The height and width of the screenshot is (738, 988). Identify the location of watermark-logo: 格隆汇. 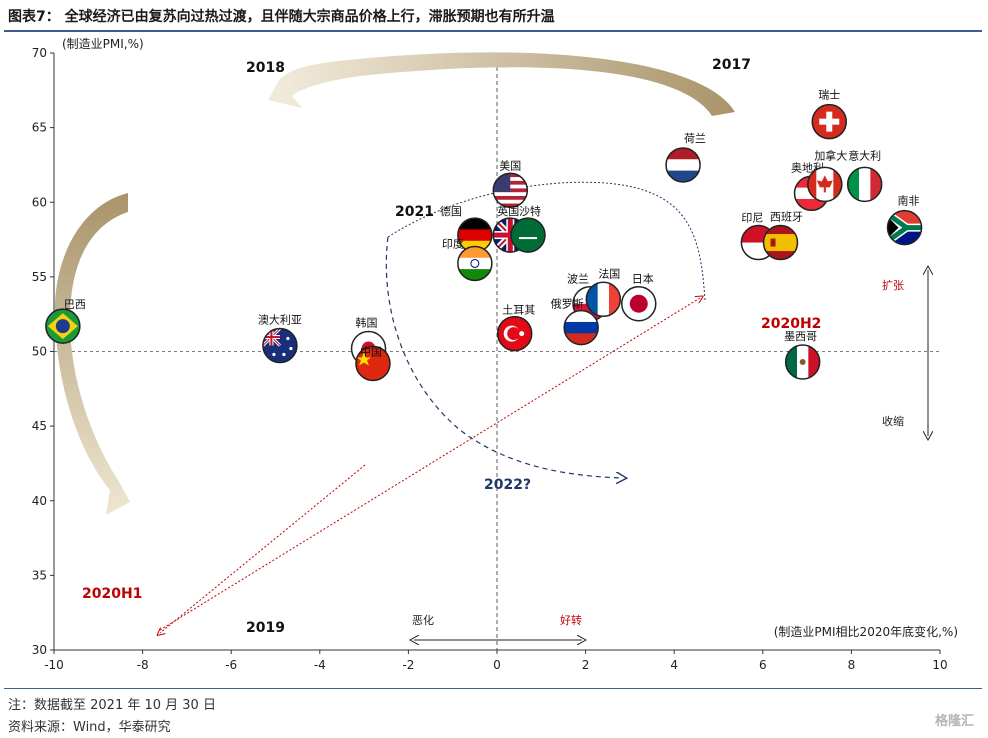
(954, 721).